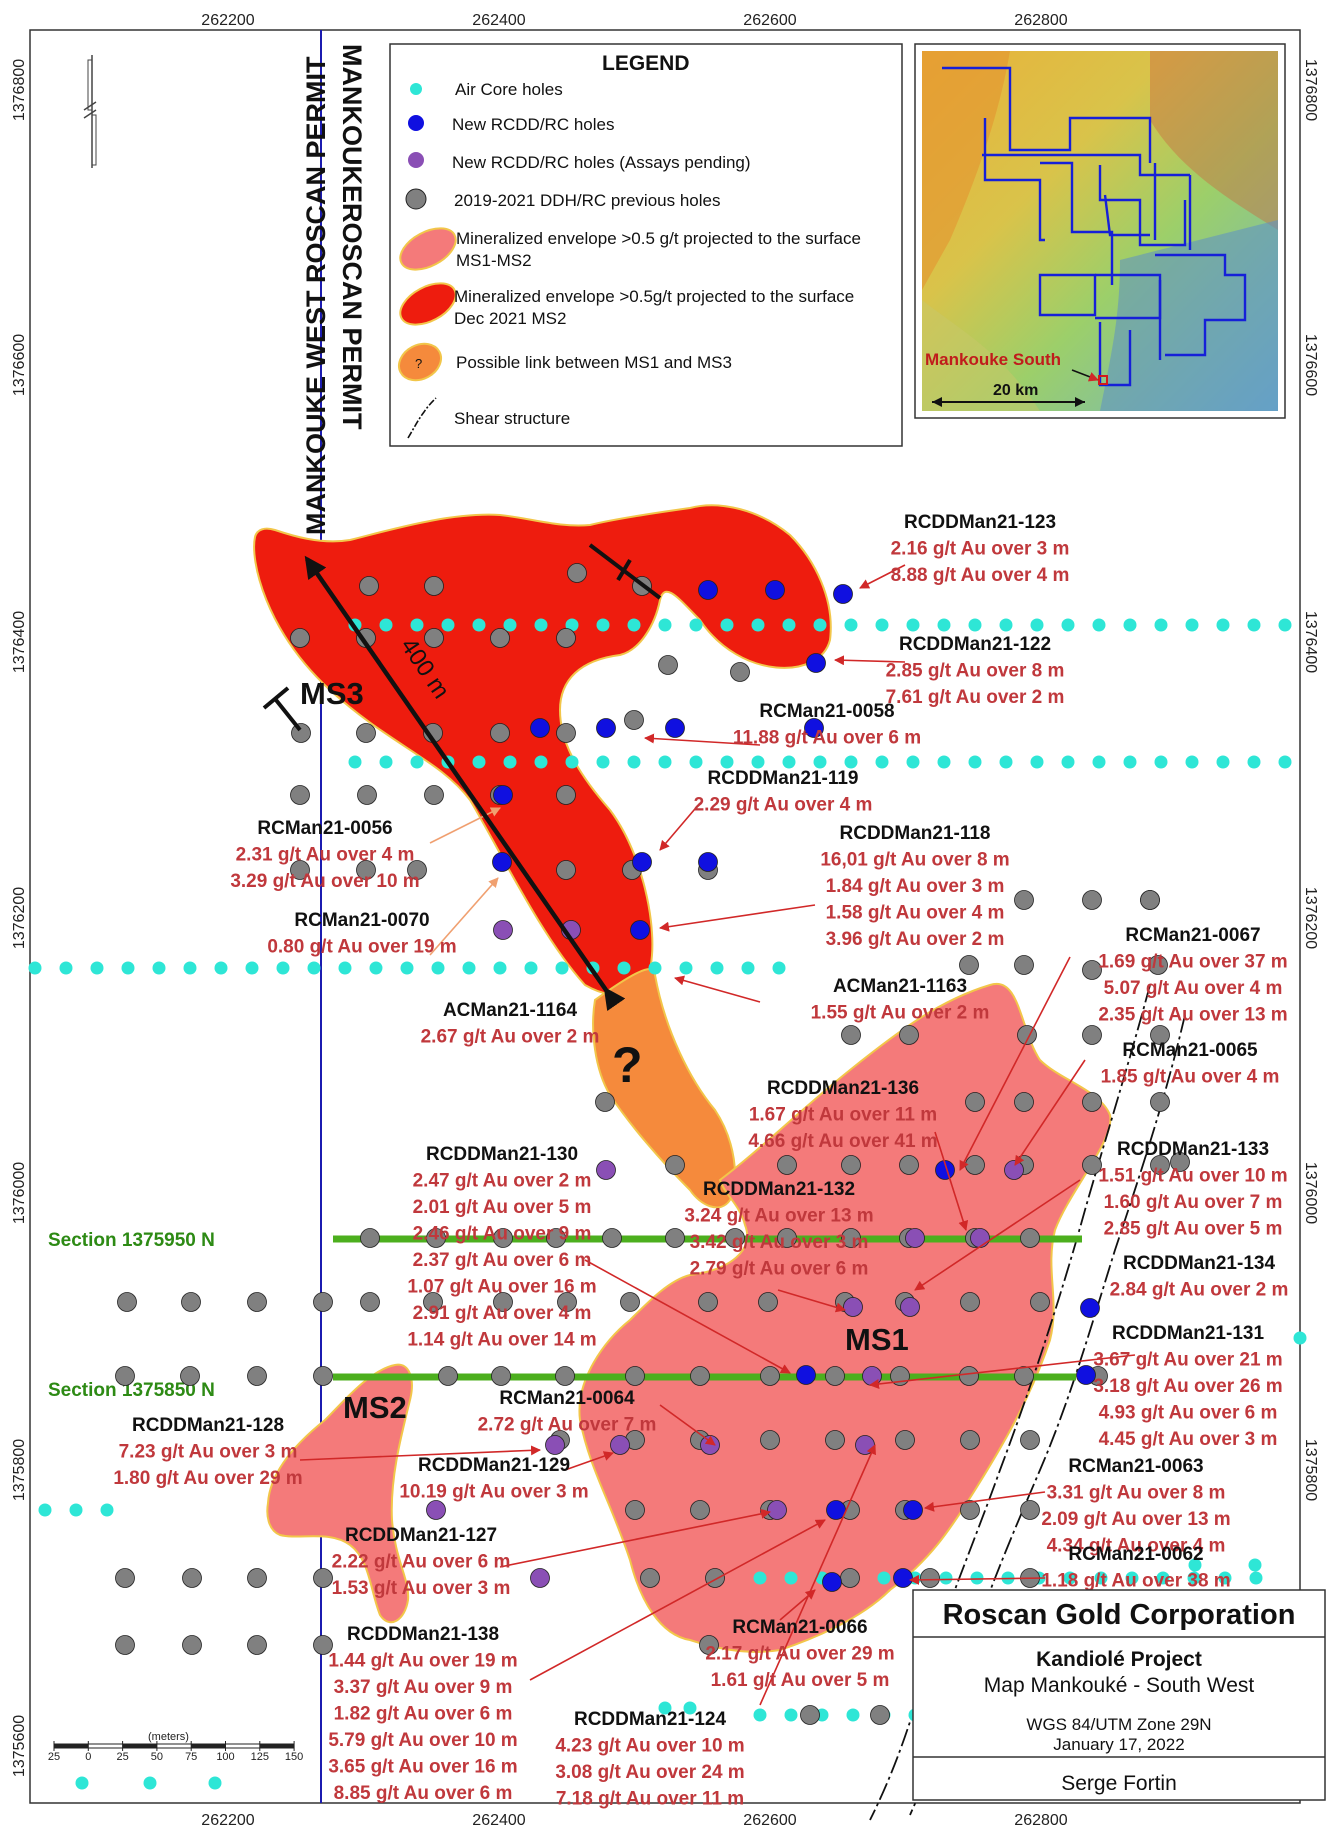 The image size is (1329, 1843). I want to click on assay-value: 5.79 g/t Au over 10 m, so click(422, 1740).